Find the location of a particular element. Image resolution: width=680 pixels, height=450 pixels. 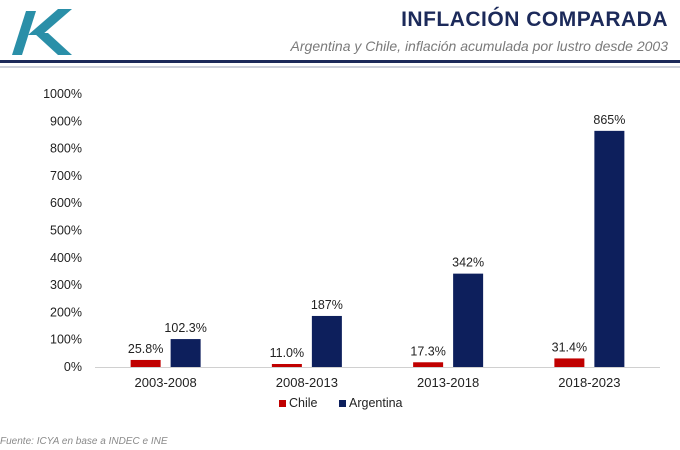

y-tick-label: 300% is located at coordinates (66, 285).